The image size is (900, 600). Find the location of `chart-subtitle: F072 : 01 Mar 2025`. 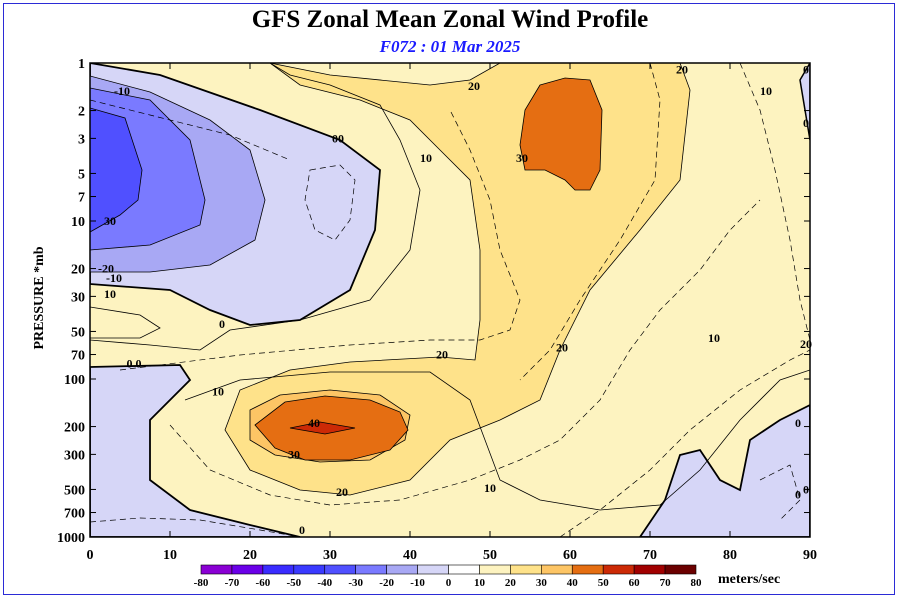

chart-subtitle: F072 : 01 Mar 2025 is located at coordinates (450, 46).